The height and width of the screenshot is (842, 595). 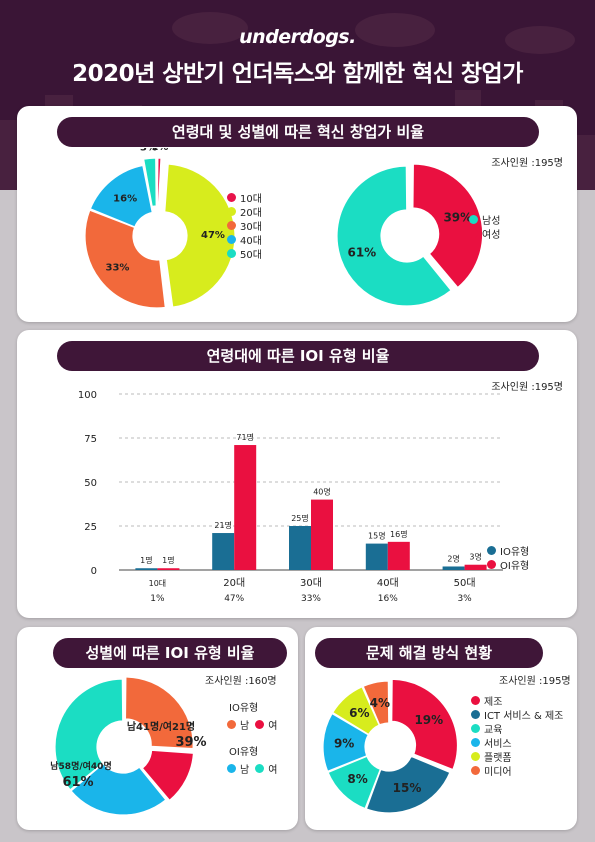 What do you see at coordinates (517, 742) in the screenshot?
I see `legend-item: 서비스` at bounding box center [517, 742].